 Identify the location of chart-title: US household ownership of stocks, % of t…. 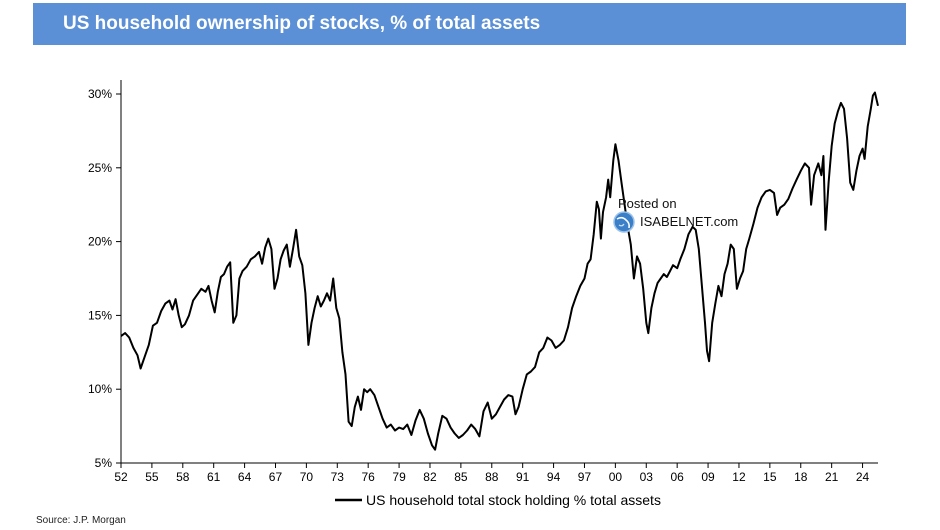
(302, 23).